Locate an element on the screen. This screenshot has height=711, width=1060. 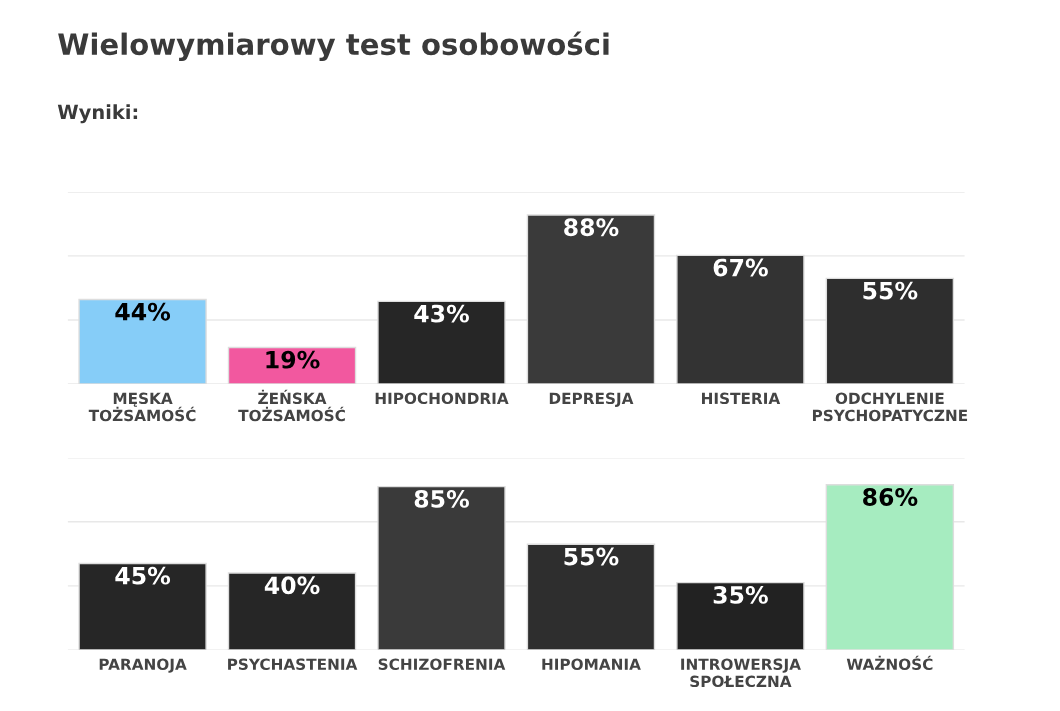
x-tick-label: ODCHYLENIE PSYCHOPATYCZNE is located at coordinates (890, 407).